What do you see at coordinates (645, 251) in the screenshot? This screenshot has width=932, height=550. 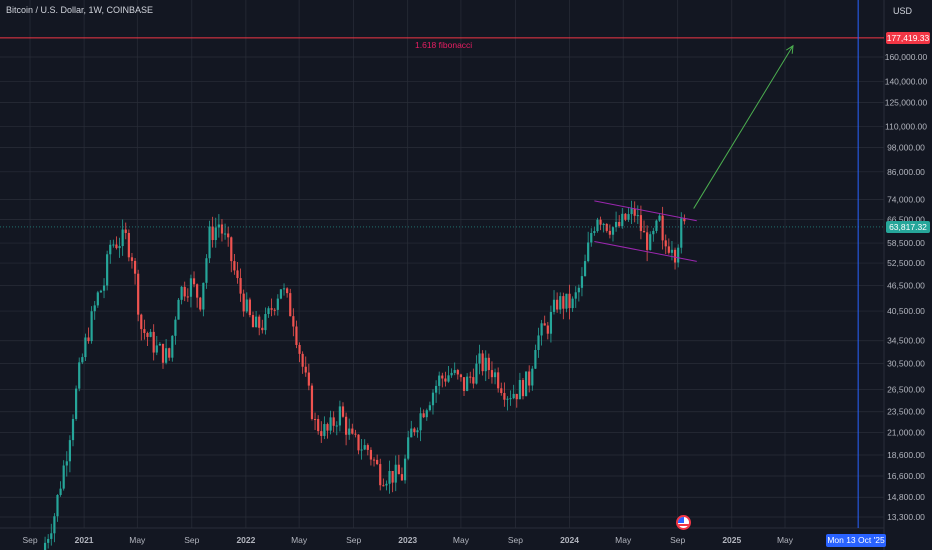 I see `channel-lower-line` at bounding box center [645, 251].